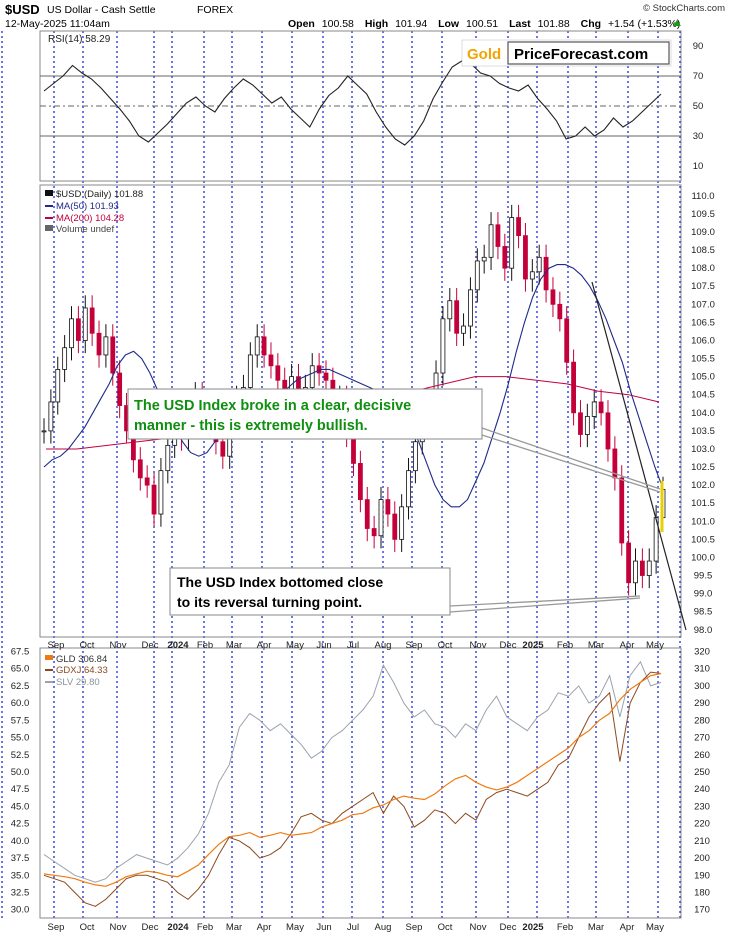  I want to click on price-tick-label: 98.5, so click(703, 612).